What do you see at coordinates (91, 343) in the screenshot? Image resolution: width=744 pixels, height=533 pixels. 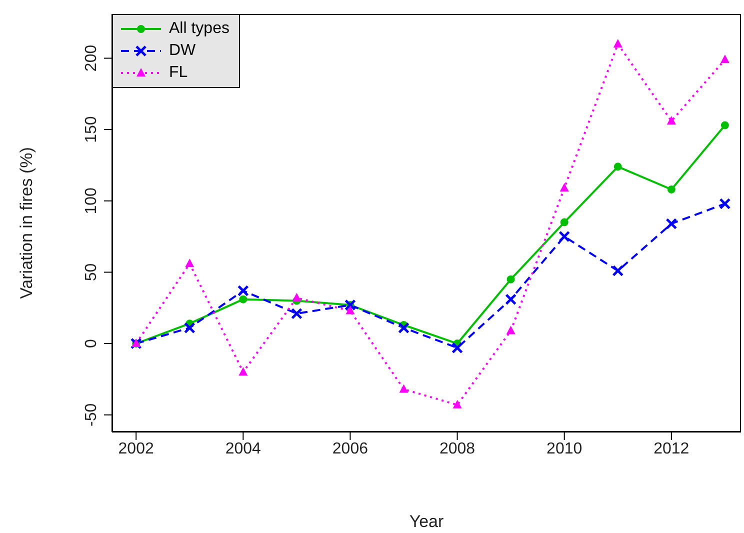 I see `y-tick-label: 0` at bounding box center [91, 343].